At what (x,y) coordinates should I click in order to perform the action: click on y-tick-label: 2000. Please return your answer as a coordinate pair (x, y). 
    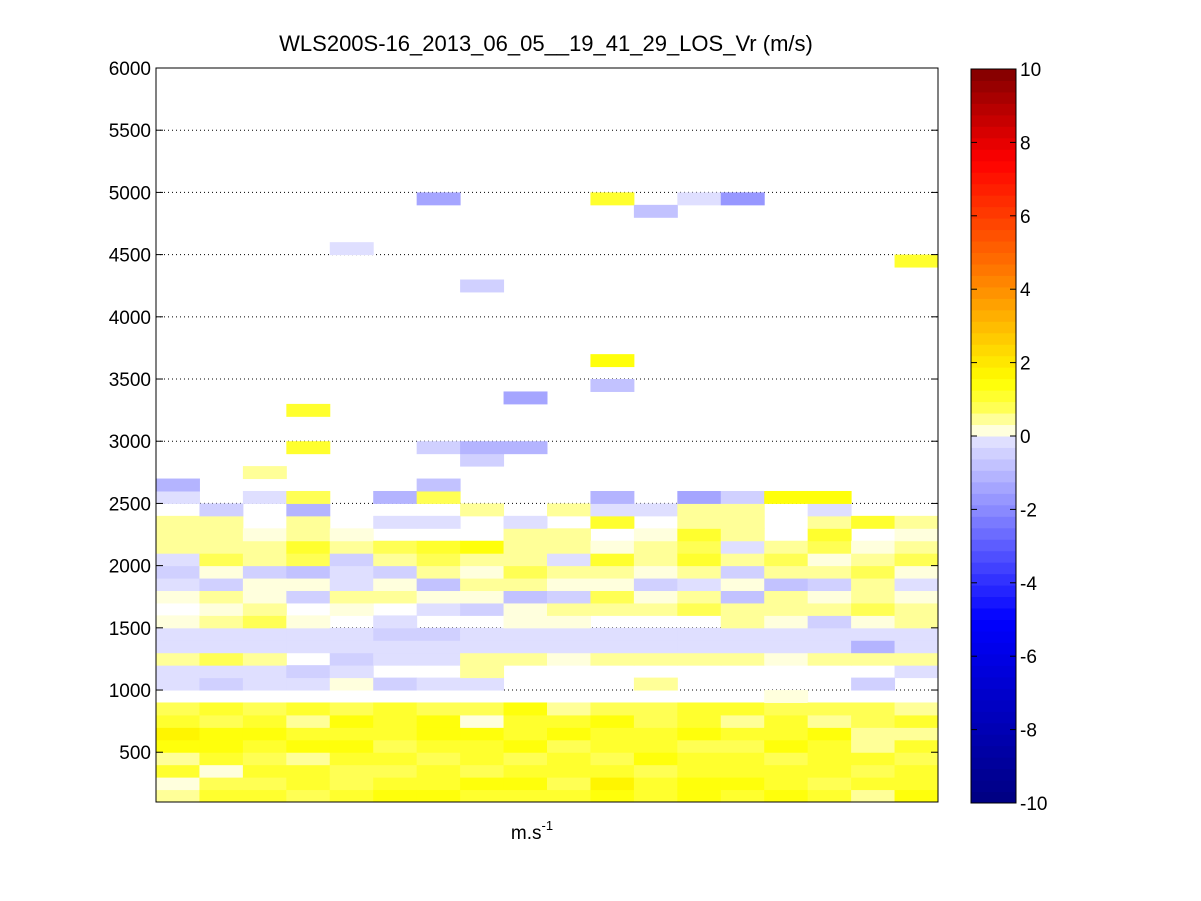
    Looking at the image, I should click on (130, 567).